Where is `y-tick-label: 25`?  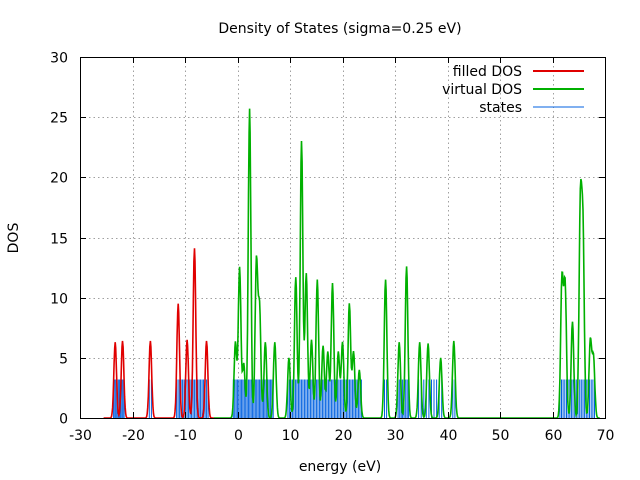
y-tick-label: 25 is located at coordinates (59, 119).